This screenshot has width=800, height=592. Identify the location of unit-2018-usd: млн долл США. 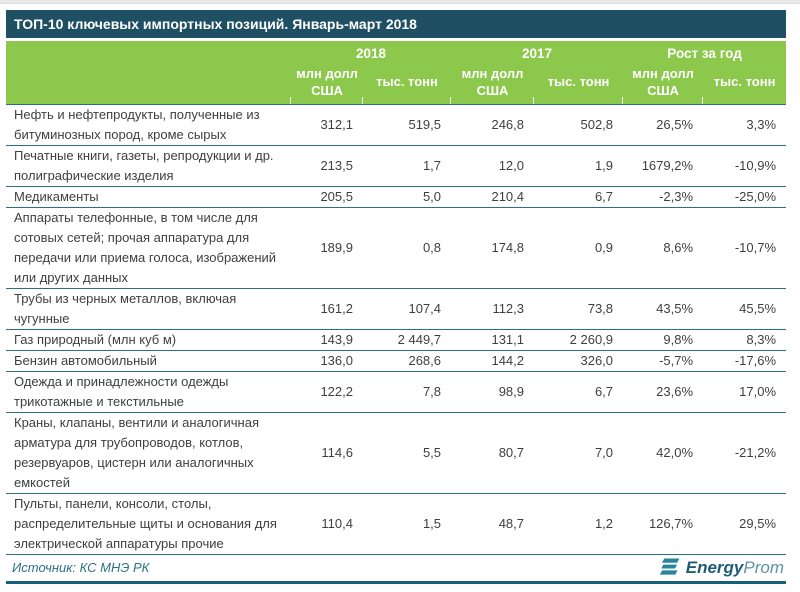
(327, 83).